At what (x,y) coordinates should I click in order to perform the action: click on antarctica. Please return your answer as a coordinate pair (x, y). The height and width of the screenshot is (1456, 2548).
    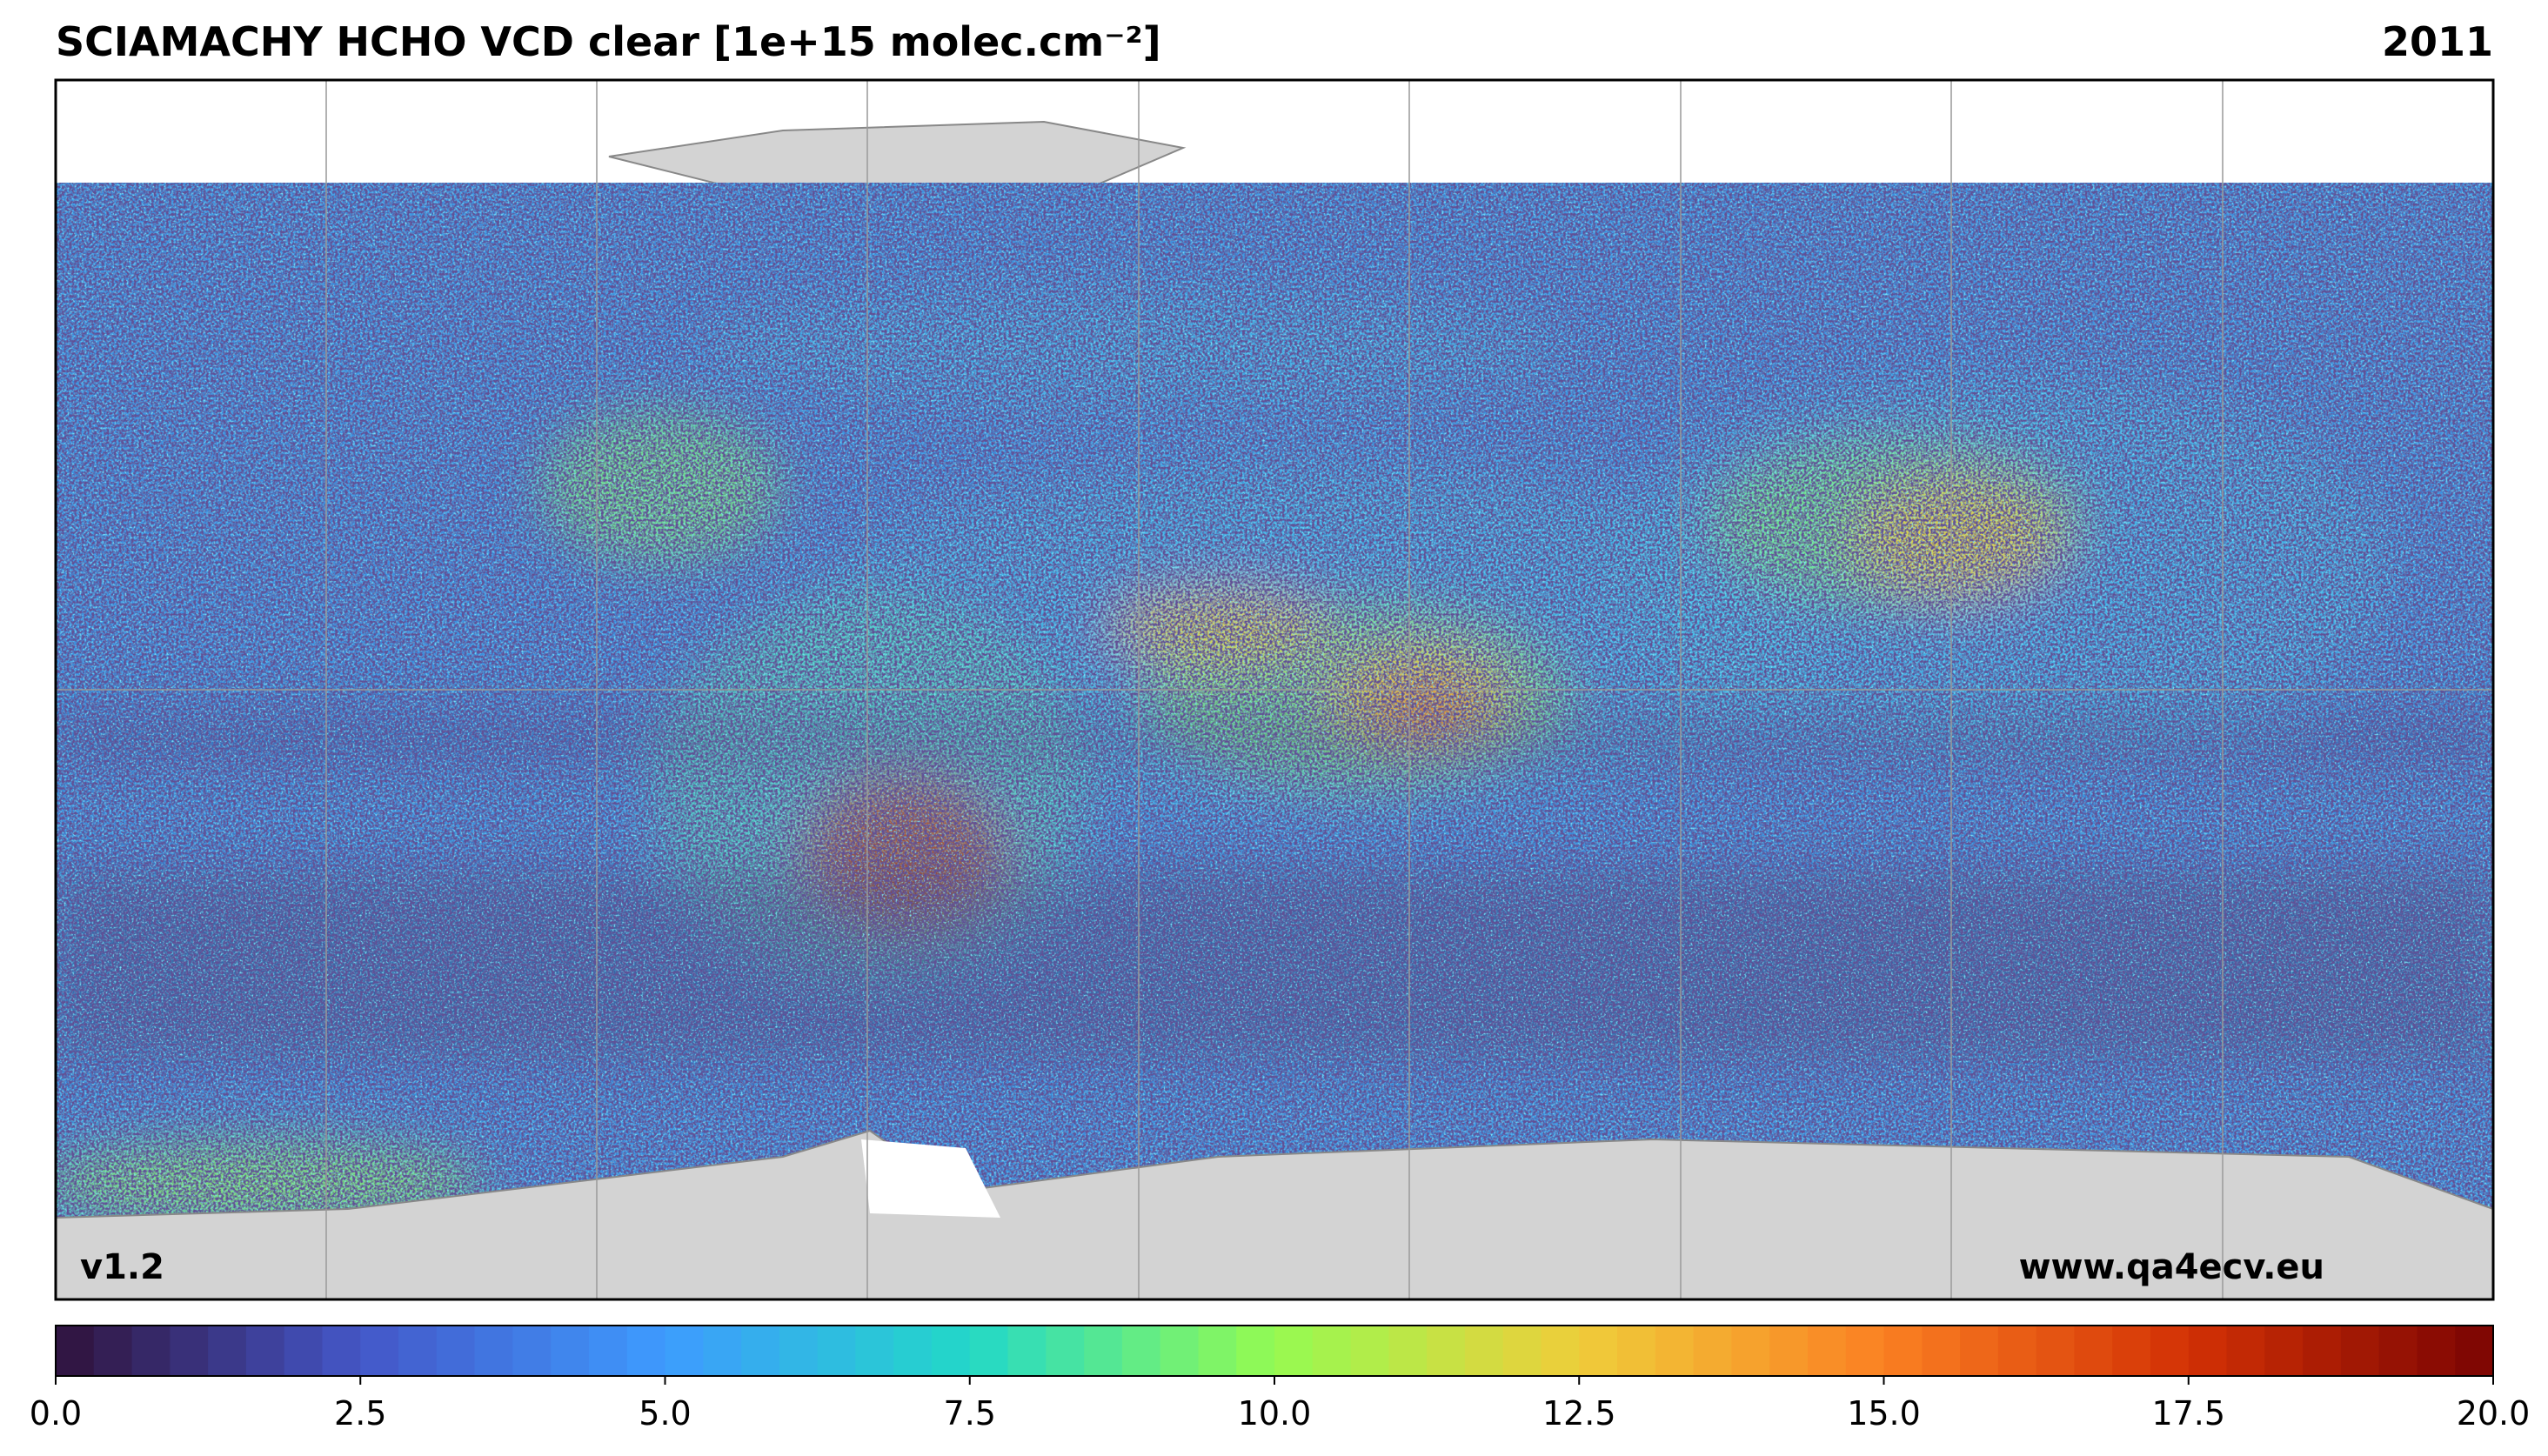
    Looking at the image, I should click on (1274, 1214).